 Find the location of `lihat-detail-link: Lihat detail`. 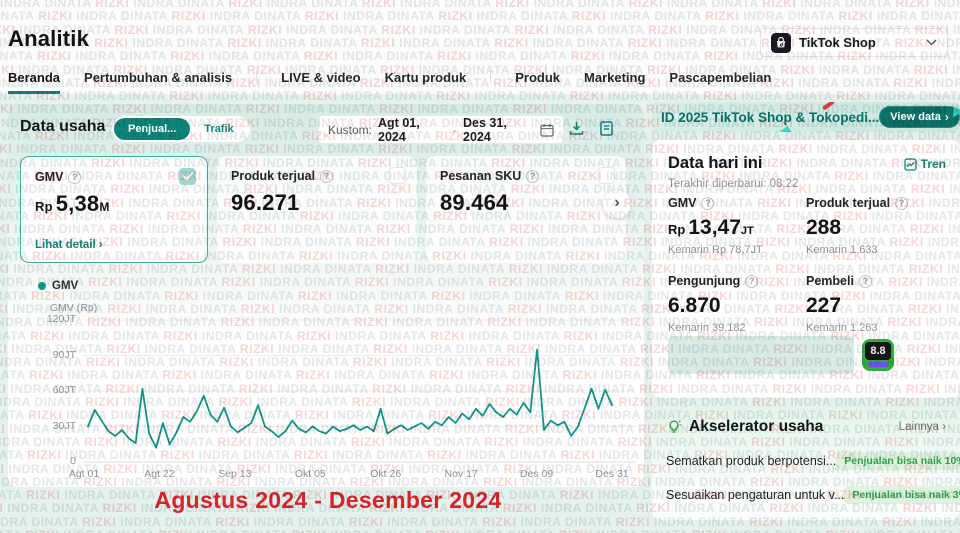

lihat-detail-link: Lihat detail is located at coordinates (69, 245).